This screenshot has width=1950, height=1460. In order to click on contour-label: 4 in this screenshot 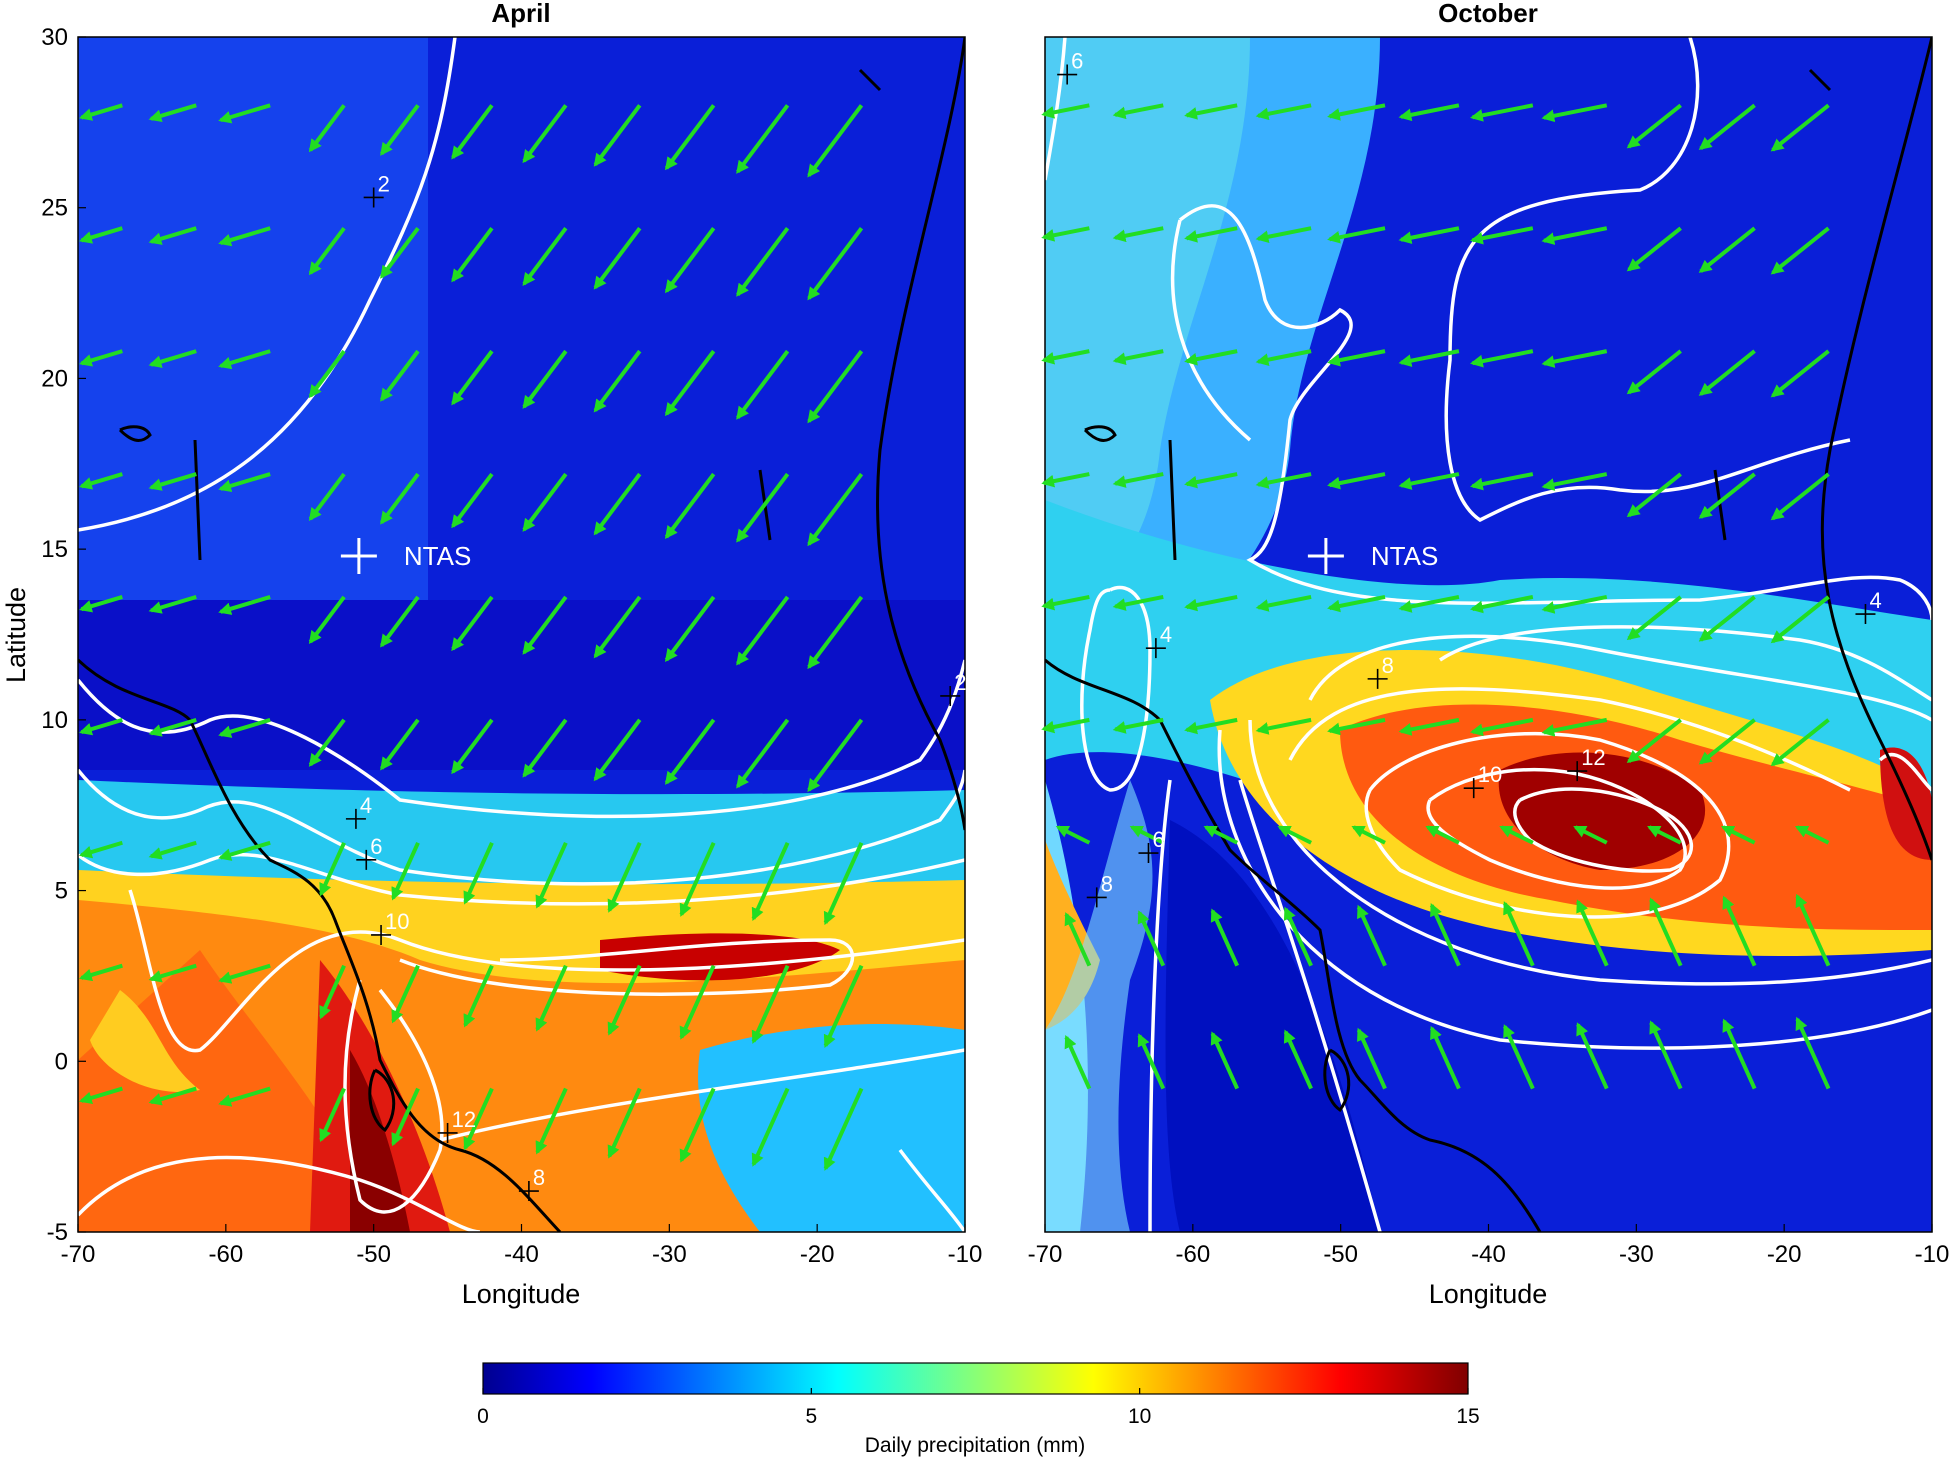, I will do `click(1875, 600)`.